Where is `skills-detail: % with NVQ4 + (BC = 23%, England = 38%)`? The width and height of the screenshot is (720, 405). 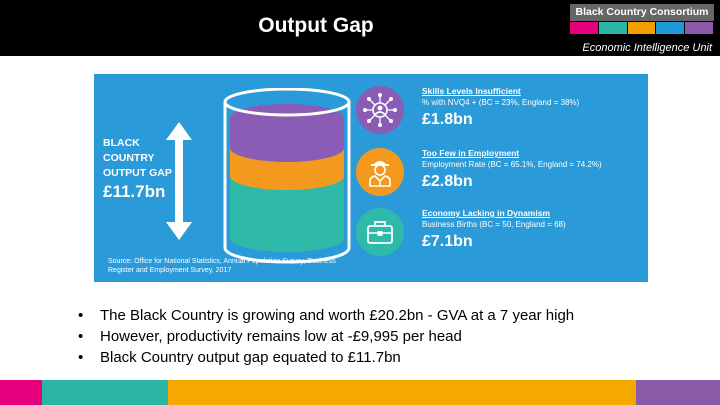 skills-detail: % with NVQ4 + (BC = 23%, England = 38%) is located at coordinates (501, 102).